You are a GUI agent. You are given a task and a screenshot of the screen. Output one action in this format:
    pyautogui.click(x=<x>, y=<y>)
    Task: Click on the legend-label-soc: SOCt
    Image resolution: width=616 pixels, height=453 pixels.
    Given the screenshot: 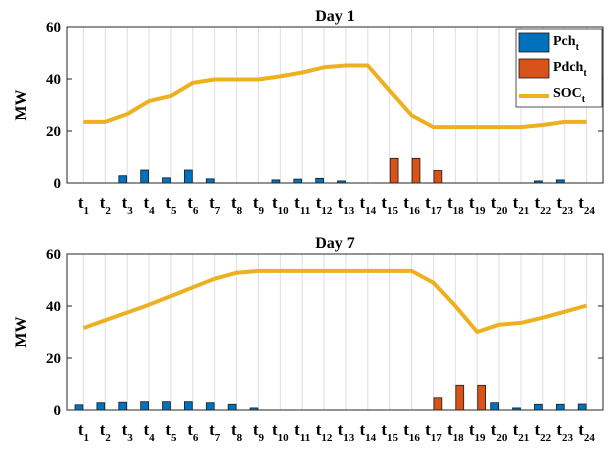 What is the action you would take?
    pyautogui.click(x=569, y=95)
    